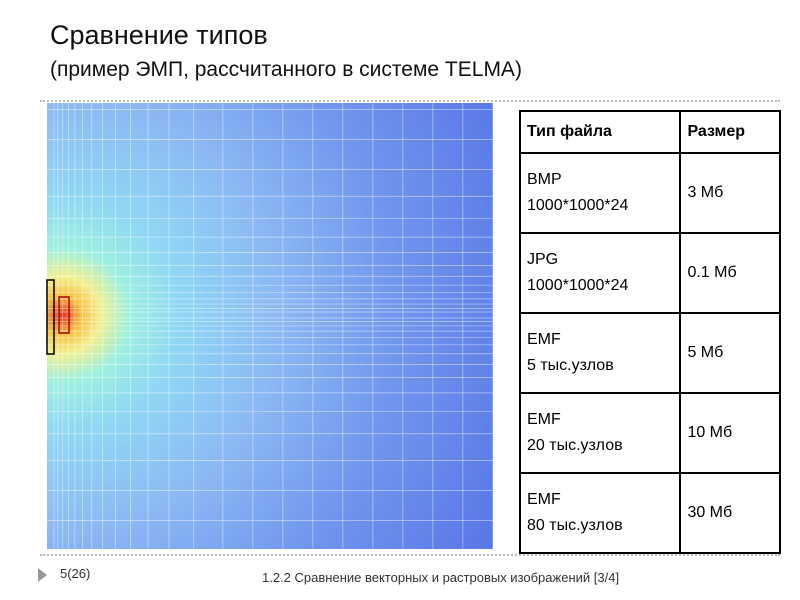  I want to click on conductor-inner, so click(64, 315).